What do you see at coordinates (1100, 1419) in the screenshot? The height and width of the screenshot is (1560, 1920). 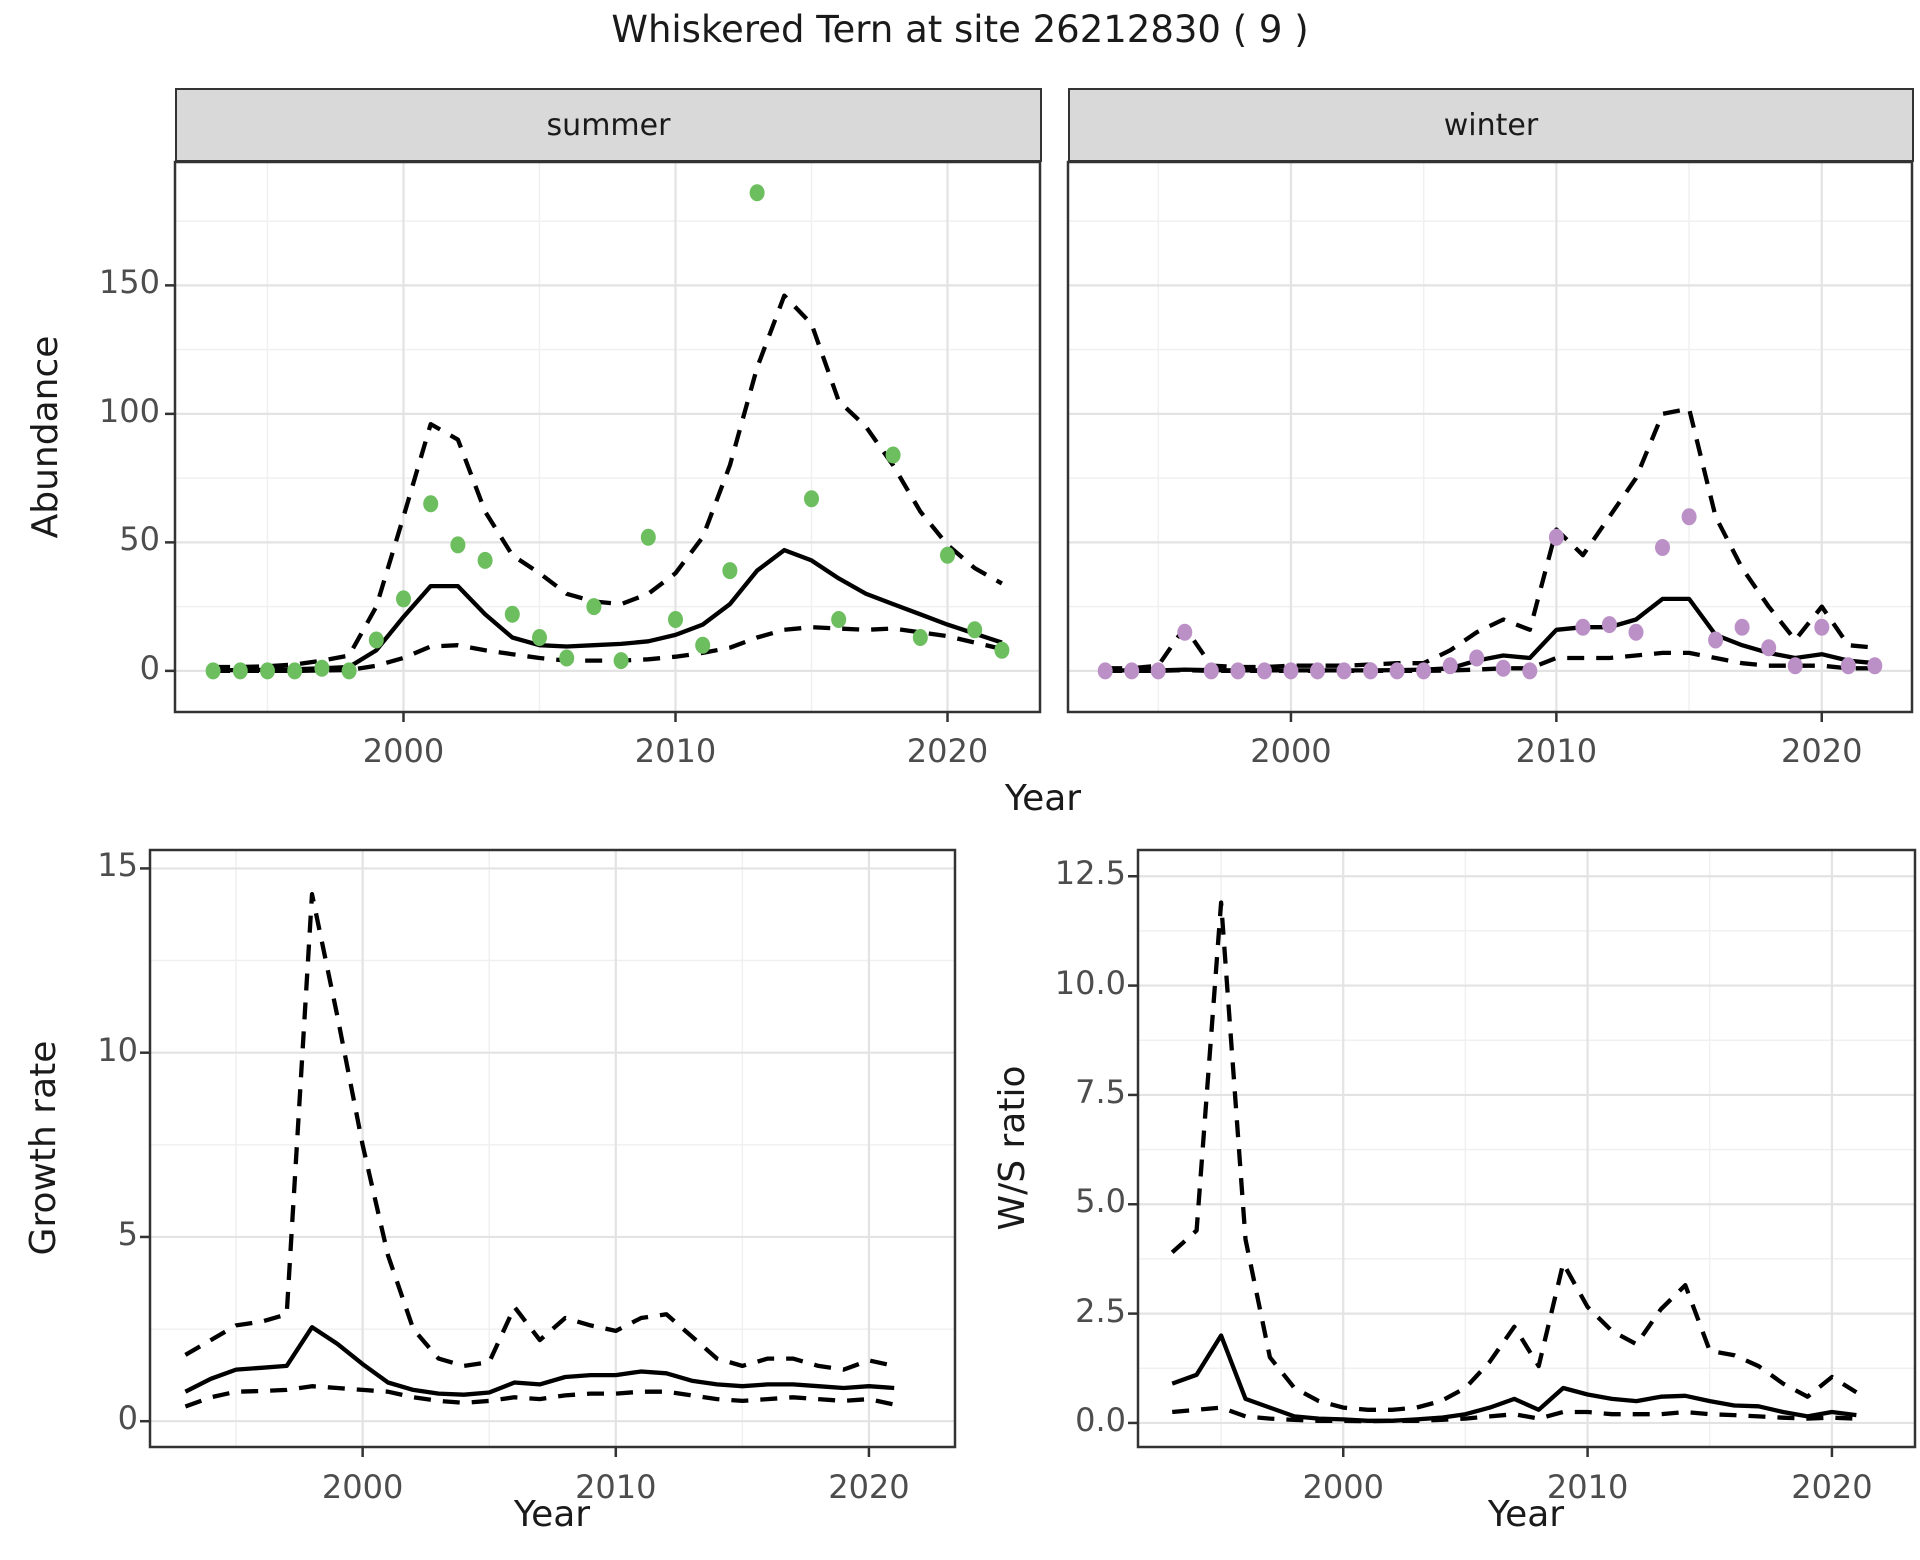 I see `y-tick-label: 0.0` at bounding box center [1100, 1419].